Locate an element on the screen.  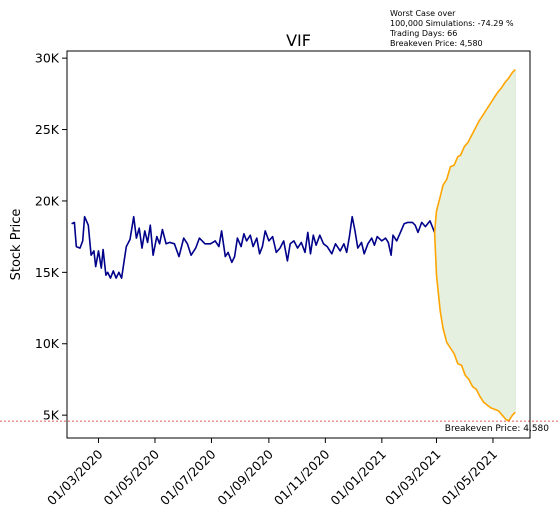
breakeven-layer: Breakeven Price: 4,580 is located at coordinates (280, 427).